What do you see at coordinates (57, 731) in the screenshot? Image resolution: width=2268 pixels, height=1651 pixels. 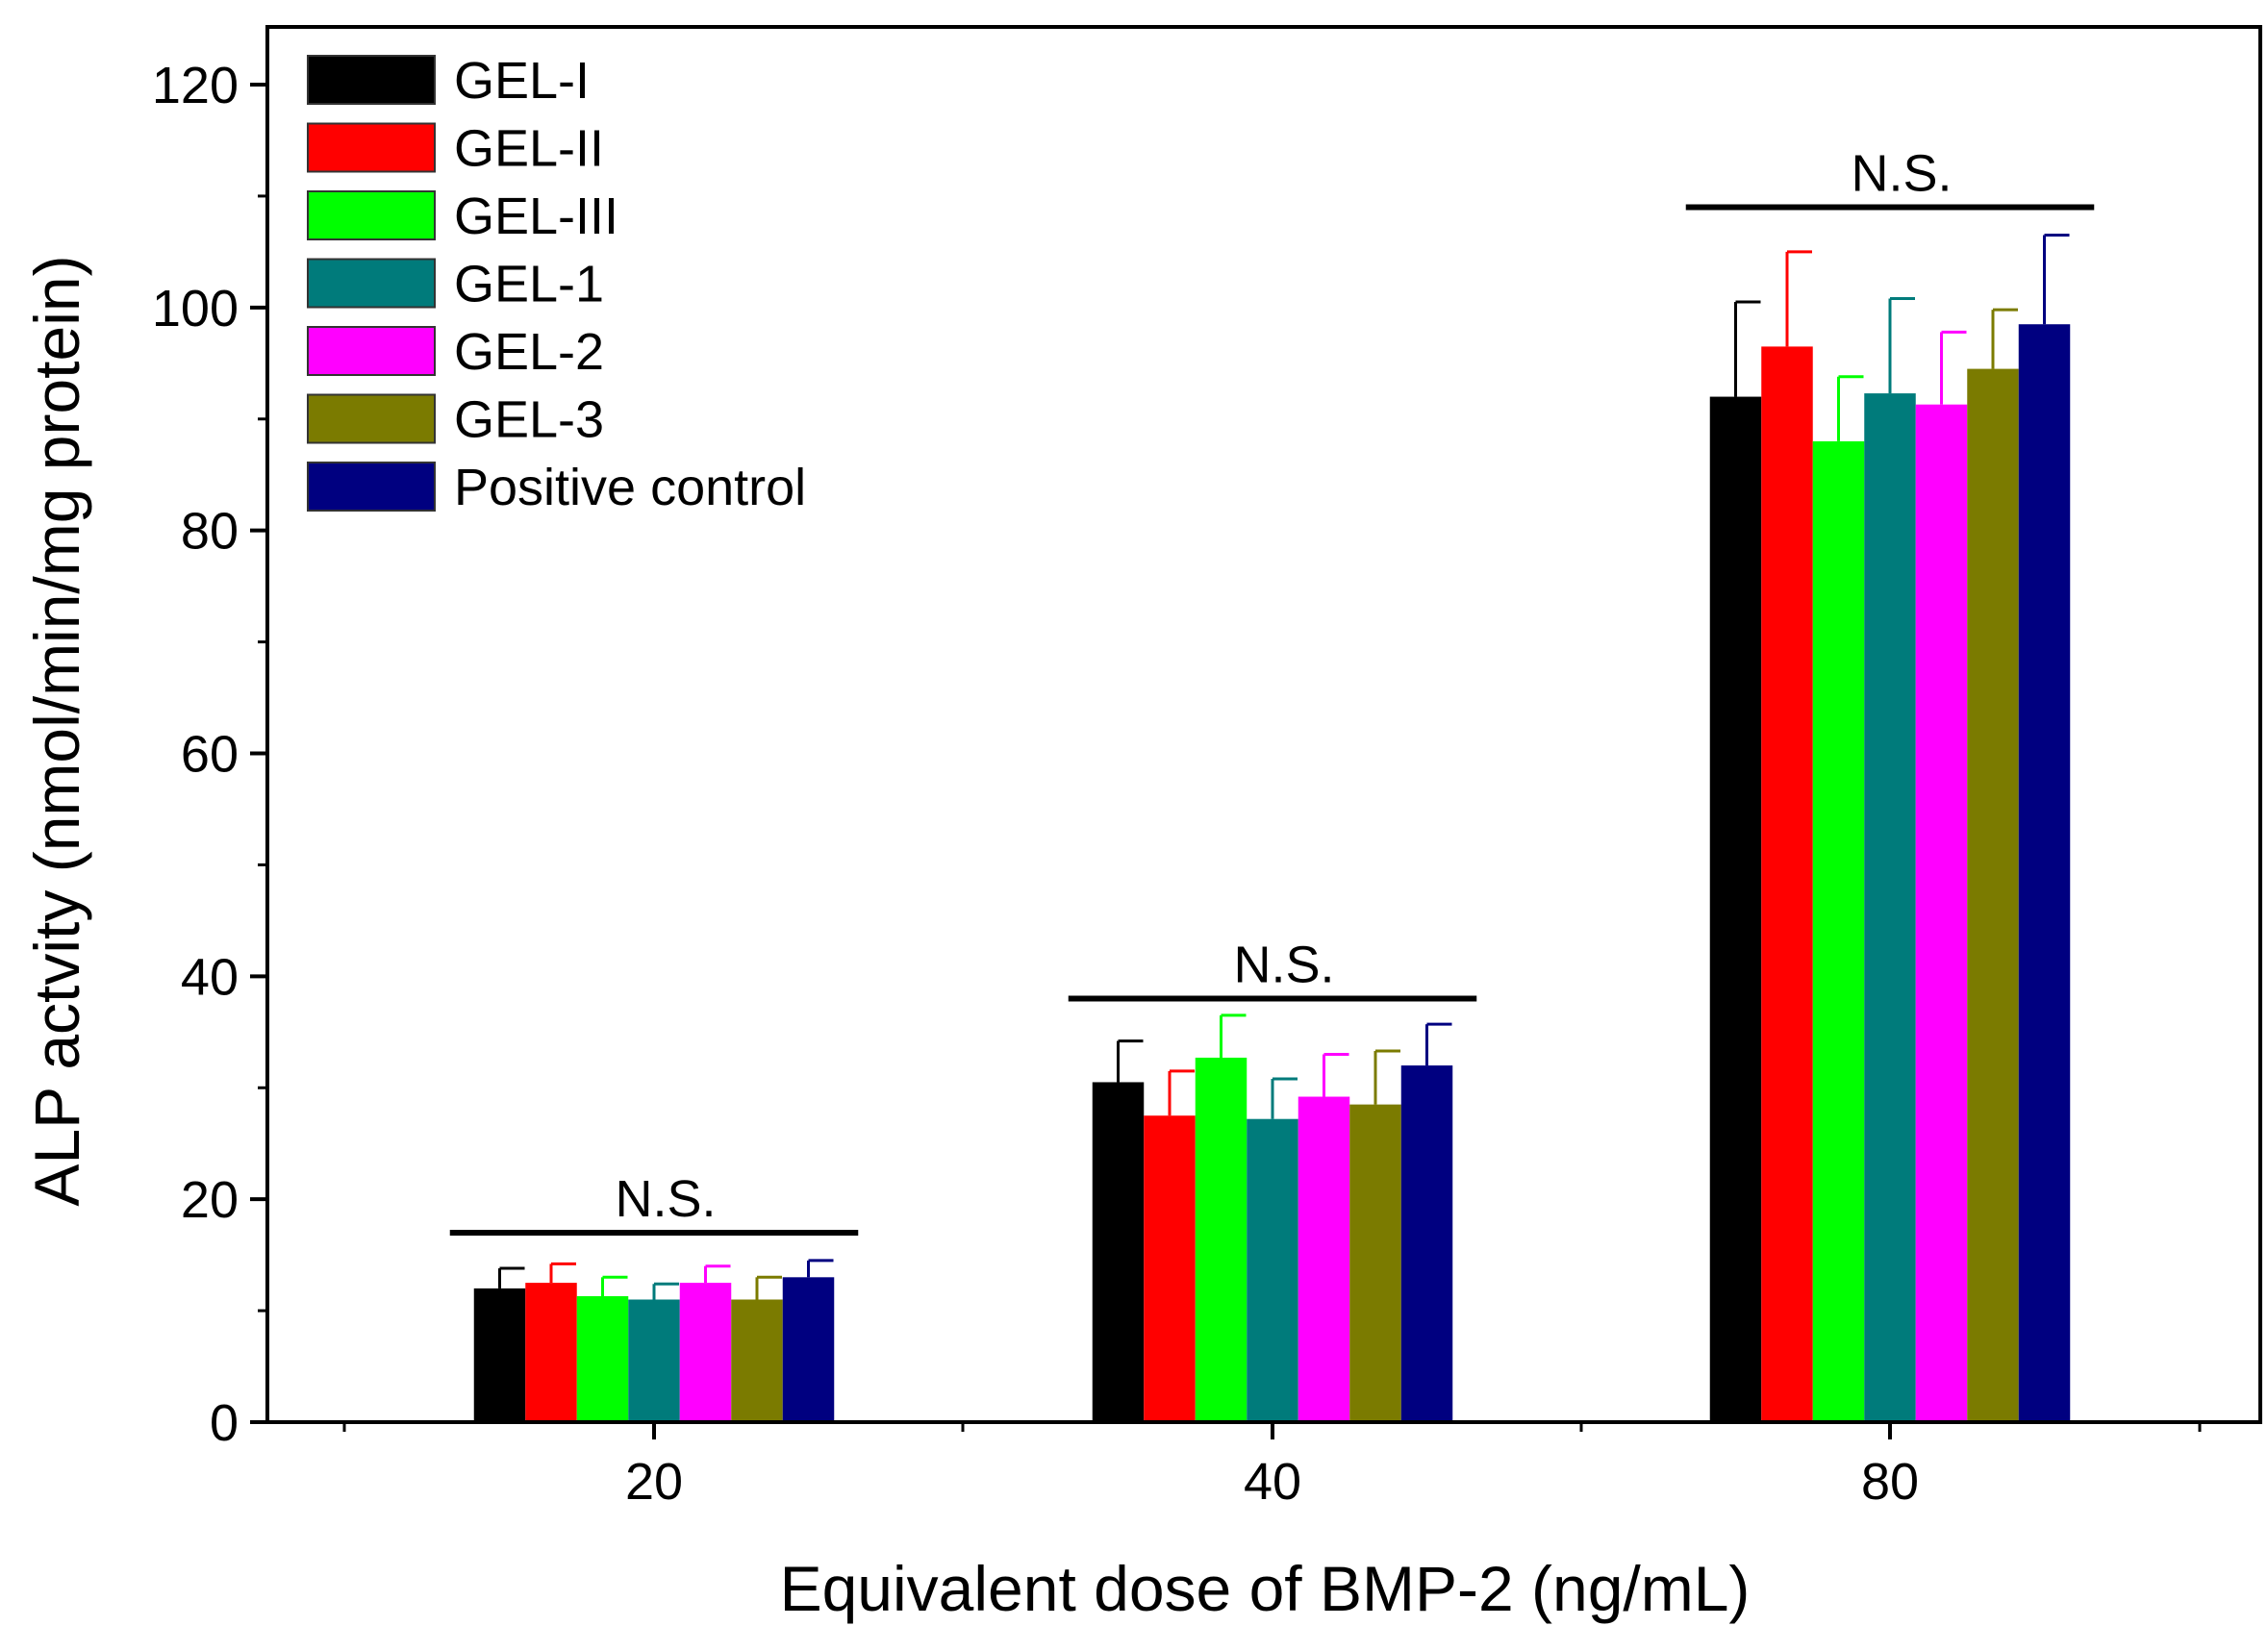 I see `y-axis-title: ALP actvity (nmol/min/mg protein)` at bounding box center [57, 731].